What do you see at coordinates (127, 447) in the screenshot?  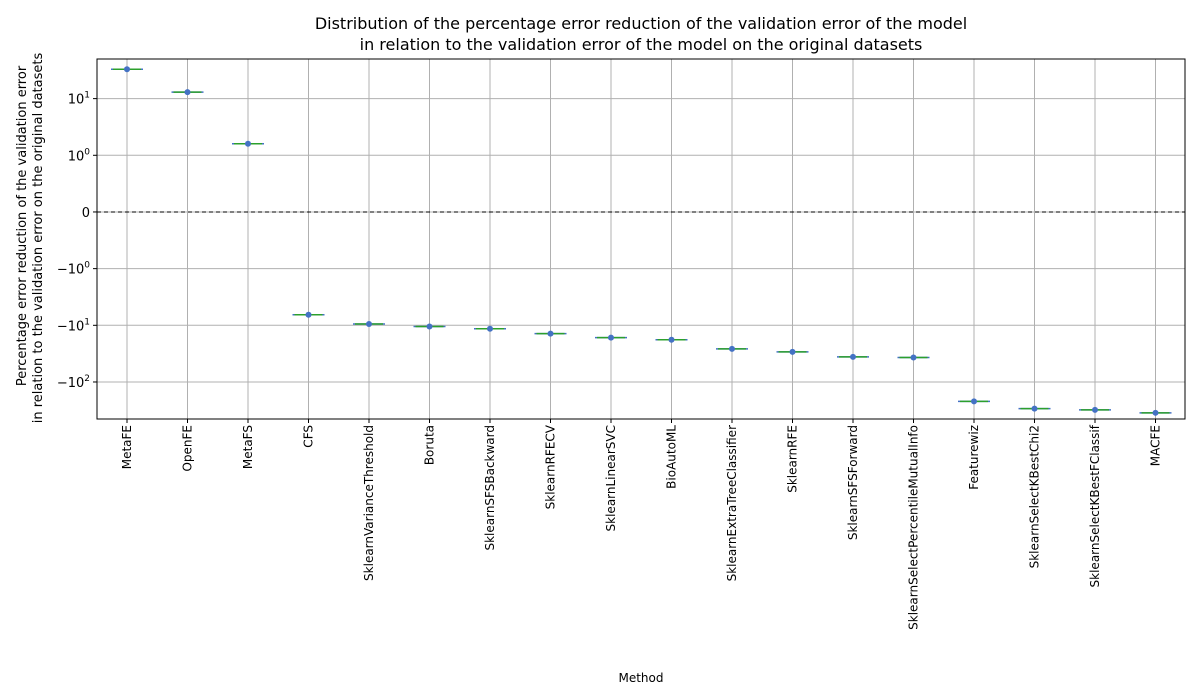 I see `x-tick-label: MetaFE` at bounding box center [127, 447].